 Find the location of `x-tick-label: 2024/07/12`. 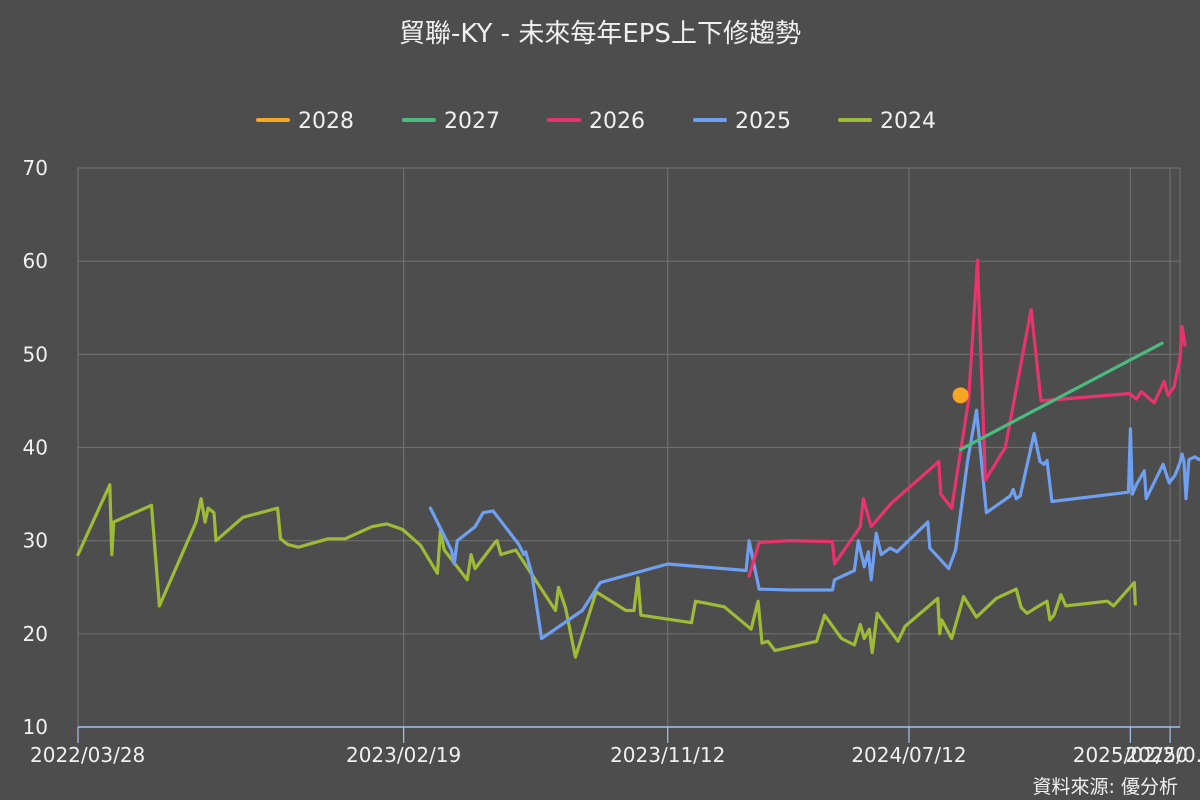

x-tick-label: 2024/07/12 is located at coordinates (908, 755).